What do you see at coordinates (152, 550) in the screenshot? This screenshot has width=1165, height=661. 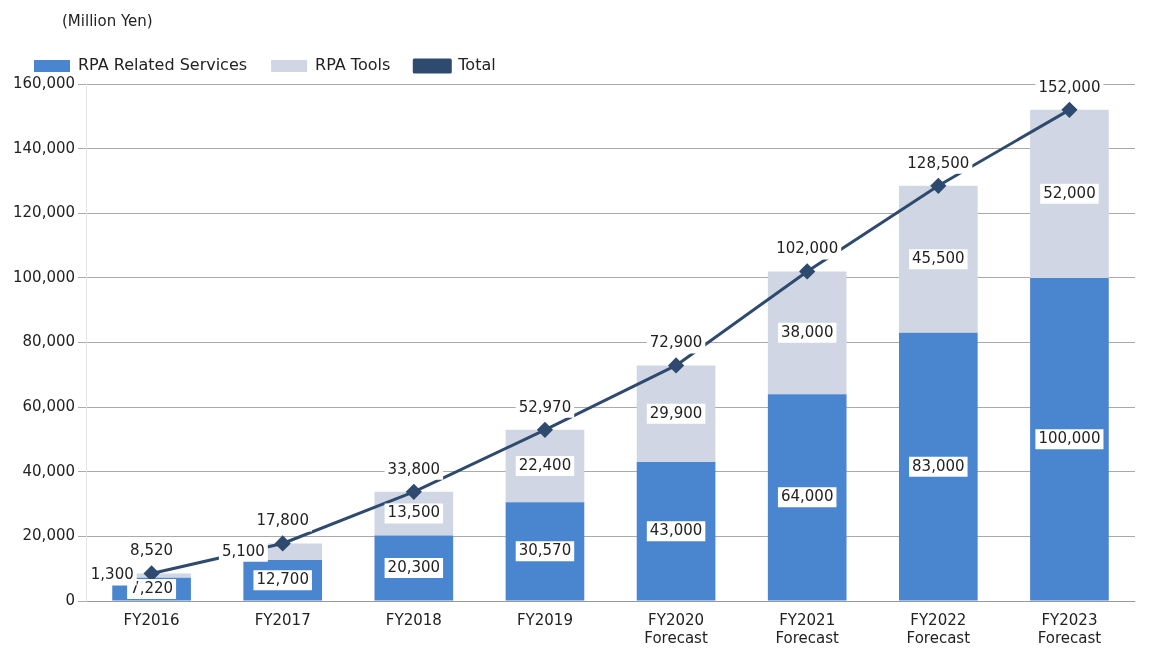 I see `data-label: 8,520` at bounding box center [152, 550].